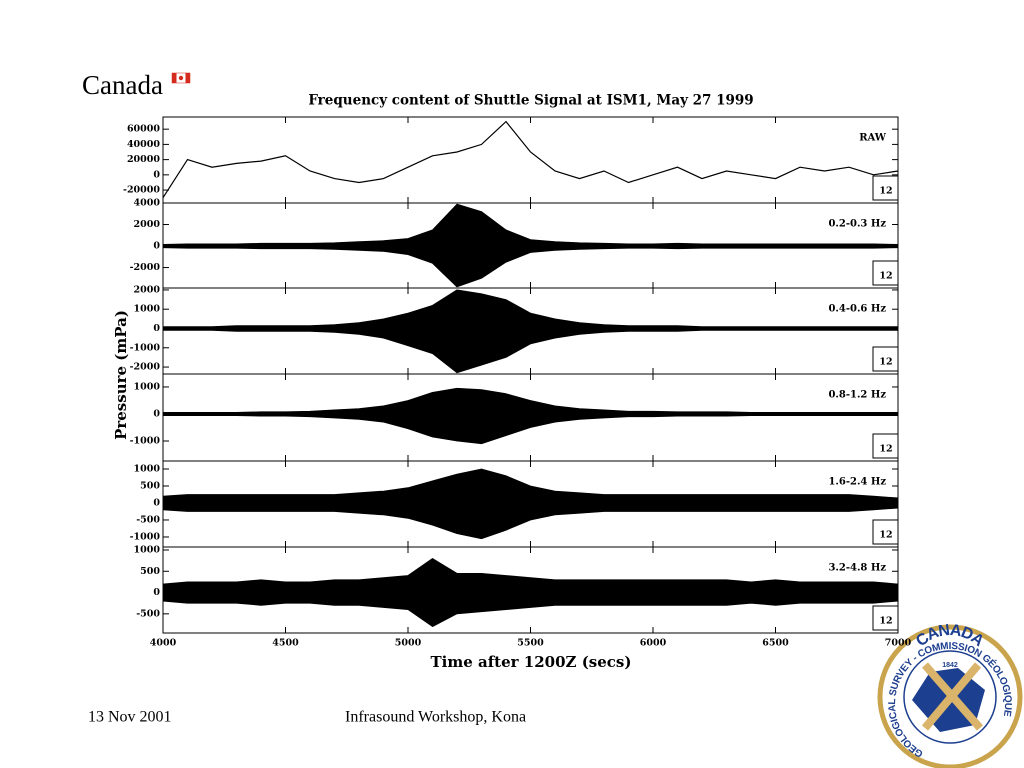 Image resolution: width=1024 pixels, height=768 pixels. What do you see at coordinates (143, 159) in the screenshot?
I see `y-tick-label: 20000` at bounding box center [143, 159].